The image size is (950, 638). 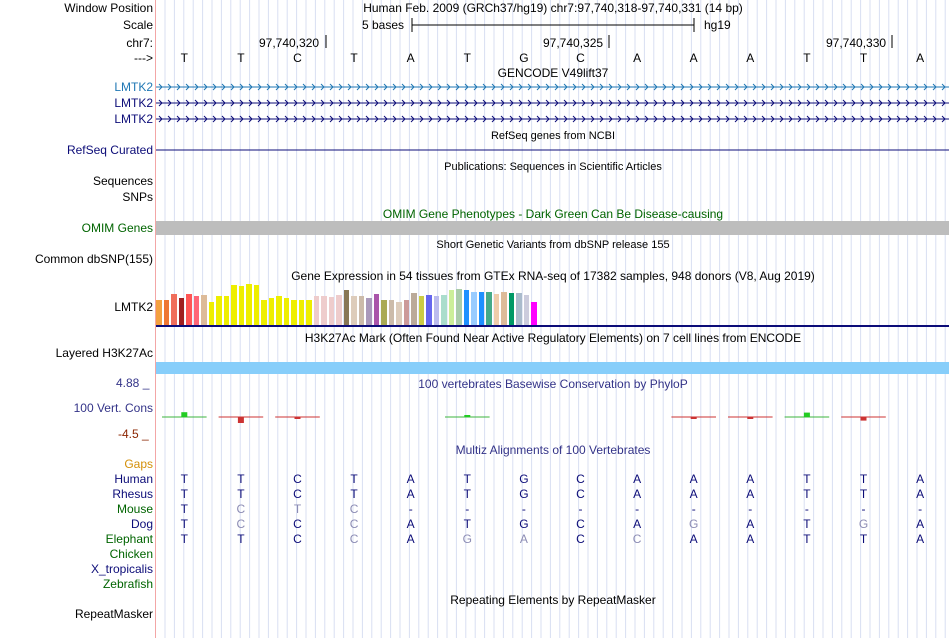 What do you see at coordinates (137, 197) in the screenshot?
I see `publications-snps-label: SNPs` at bounding box center [137, 197].